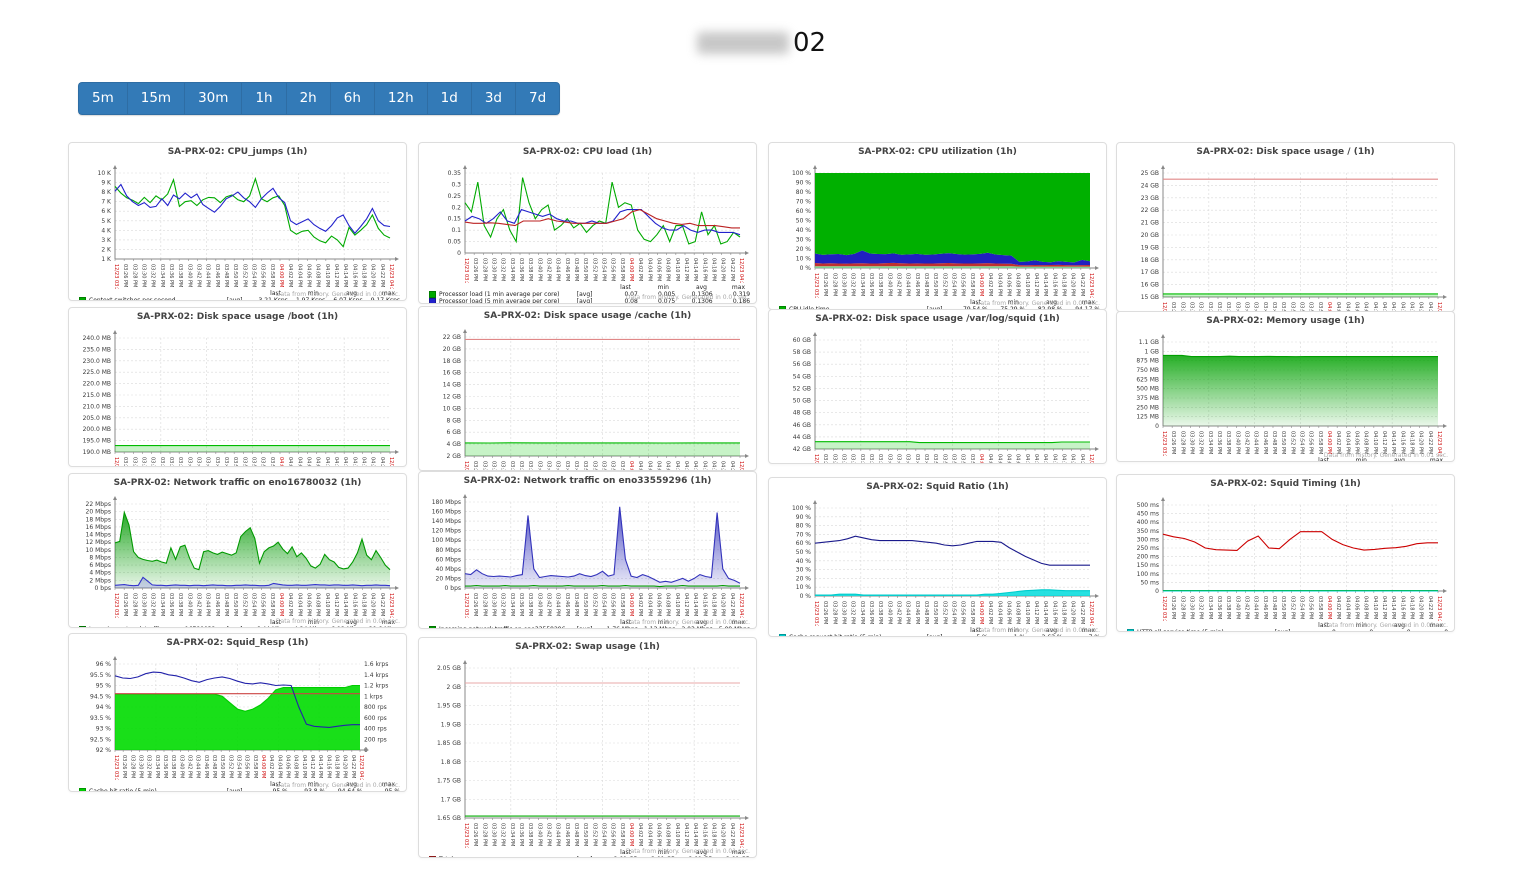  I want to click on y-tick-label: 625 MB, so click(1147, 379).